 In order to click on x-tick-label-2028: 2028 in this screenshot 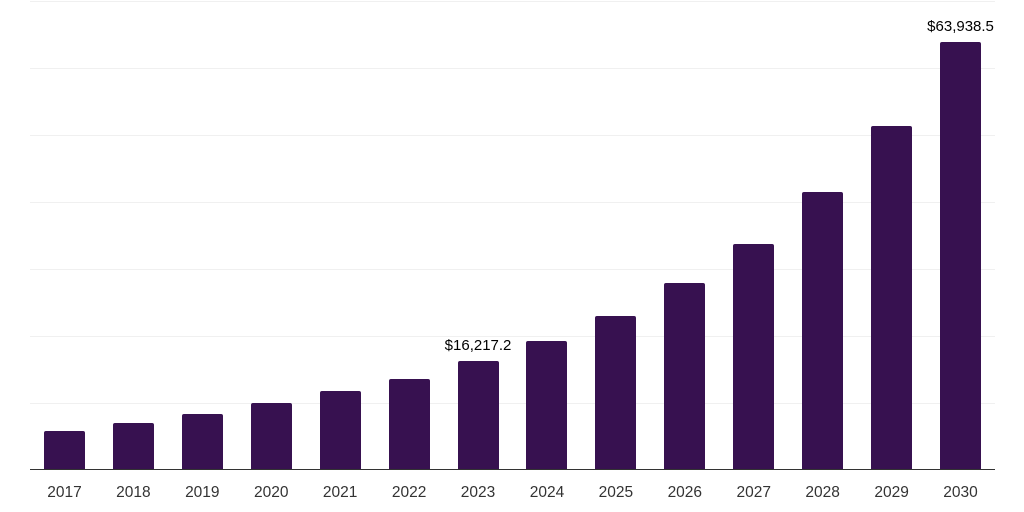, I will do `click(822, 492)`.